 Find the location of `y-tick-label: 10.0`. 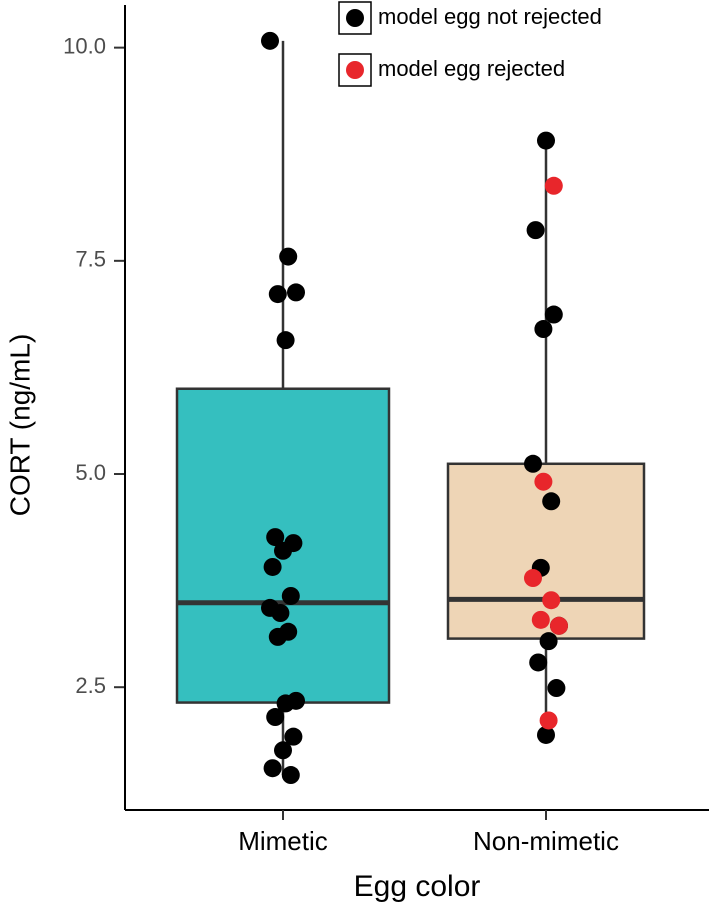

y-tick-label: 10.0 is located at coordinates (84, 45).